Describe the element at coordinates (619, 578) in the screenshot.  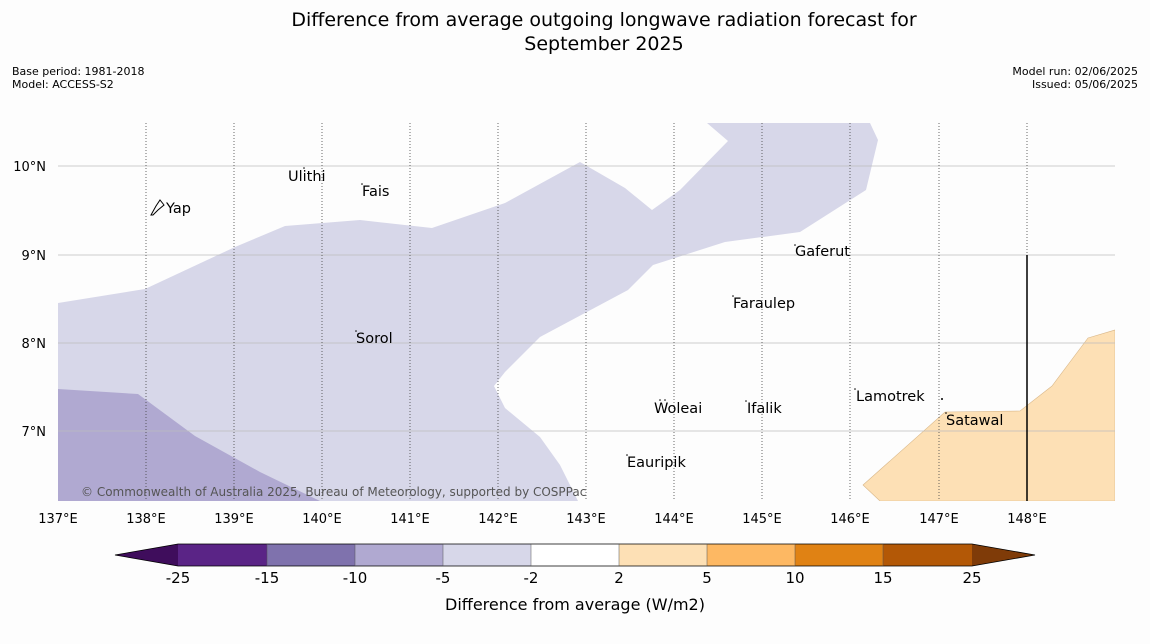
I see `colorbar-tick-label: 2` at that location.